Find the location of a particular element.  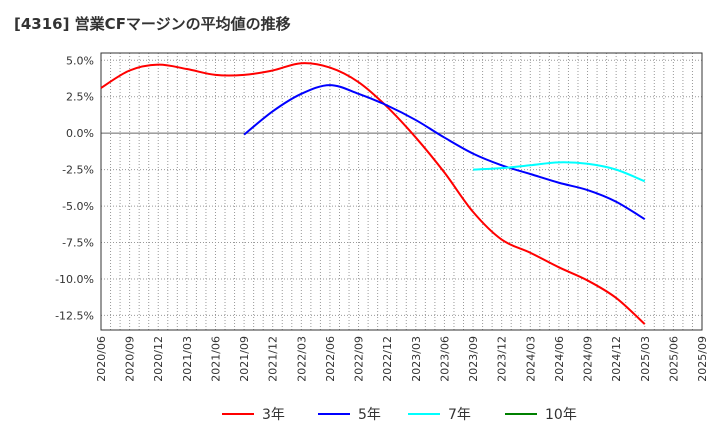

y-tick-label: -2.5% is located at coordinates (78, 170).